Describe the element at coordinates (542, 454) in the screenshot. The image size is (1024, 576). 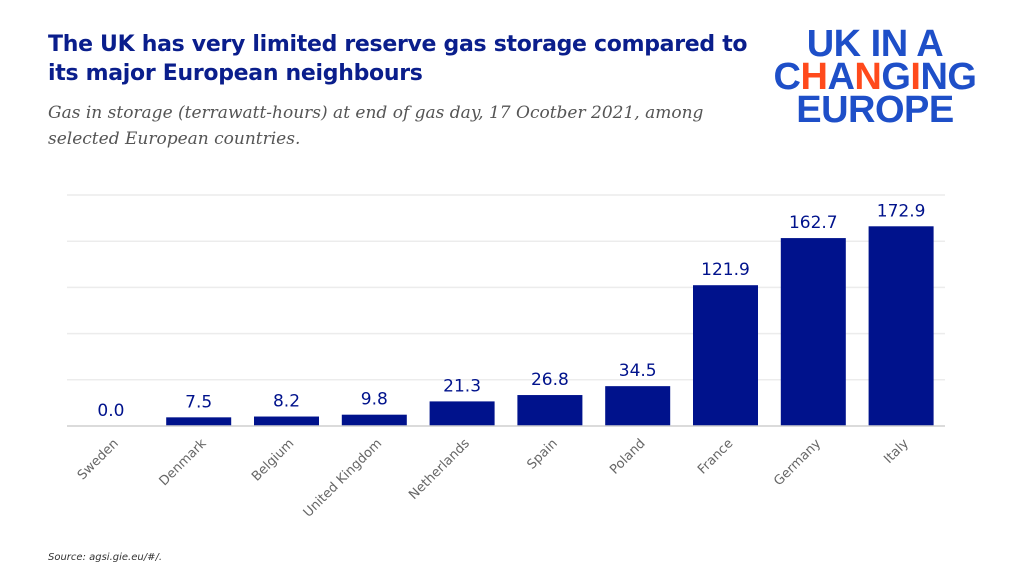
I see `x-tick-label: Spain` at that location.